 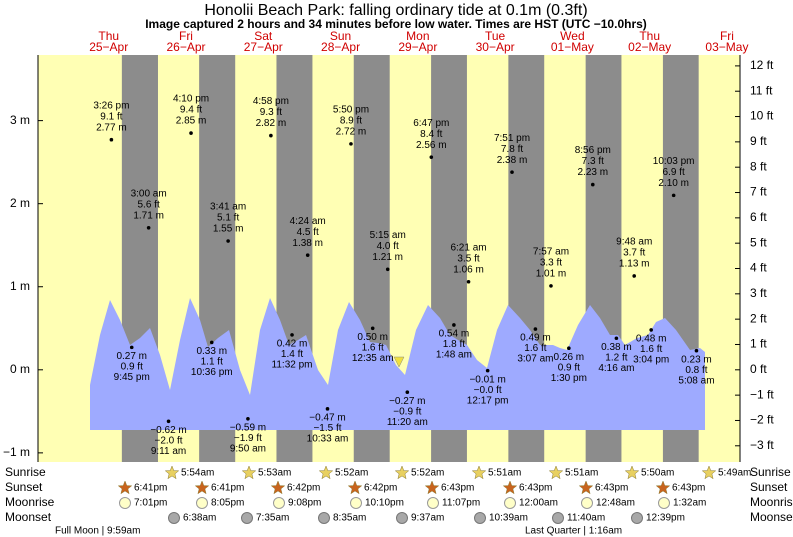 What do you see at coordinates (508, 518) in the screenshot?
I see `row-time: 10:39am` at bounding box center [508, 518].